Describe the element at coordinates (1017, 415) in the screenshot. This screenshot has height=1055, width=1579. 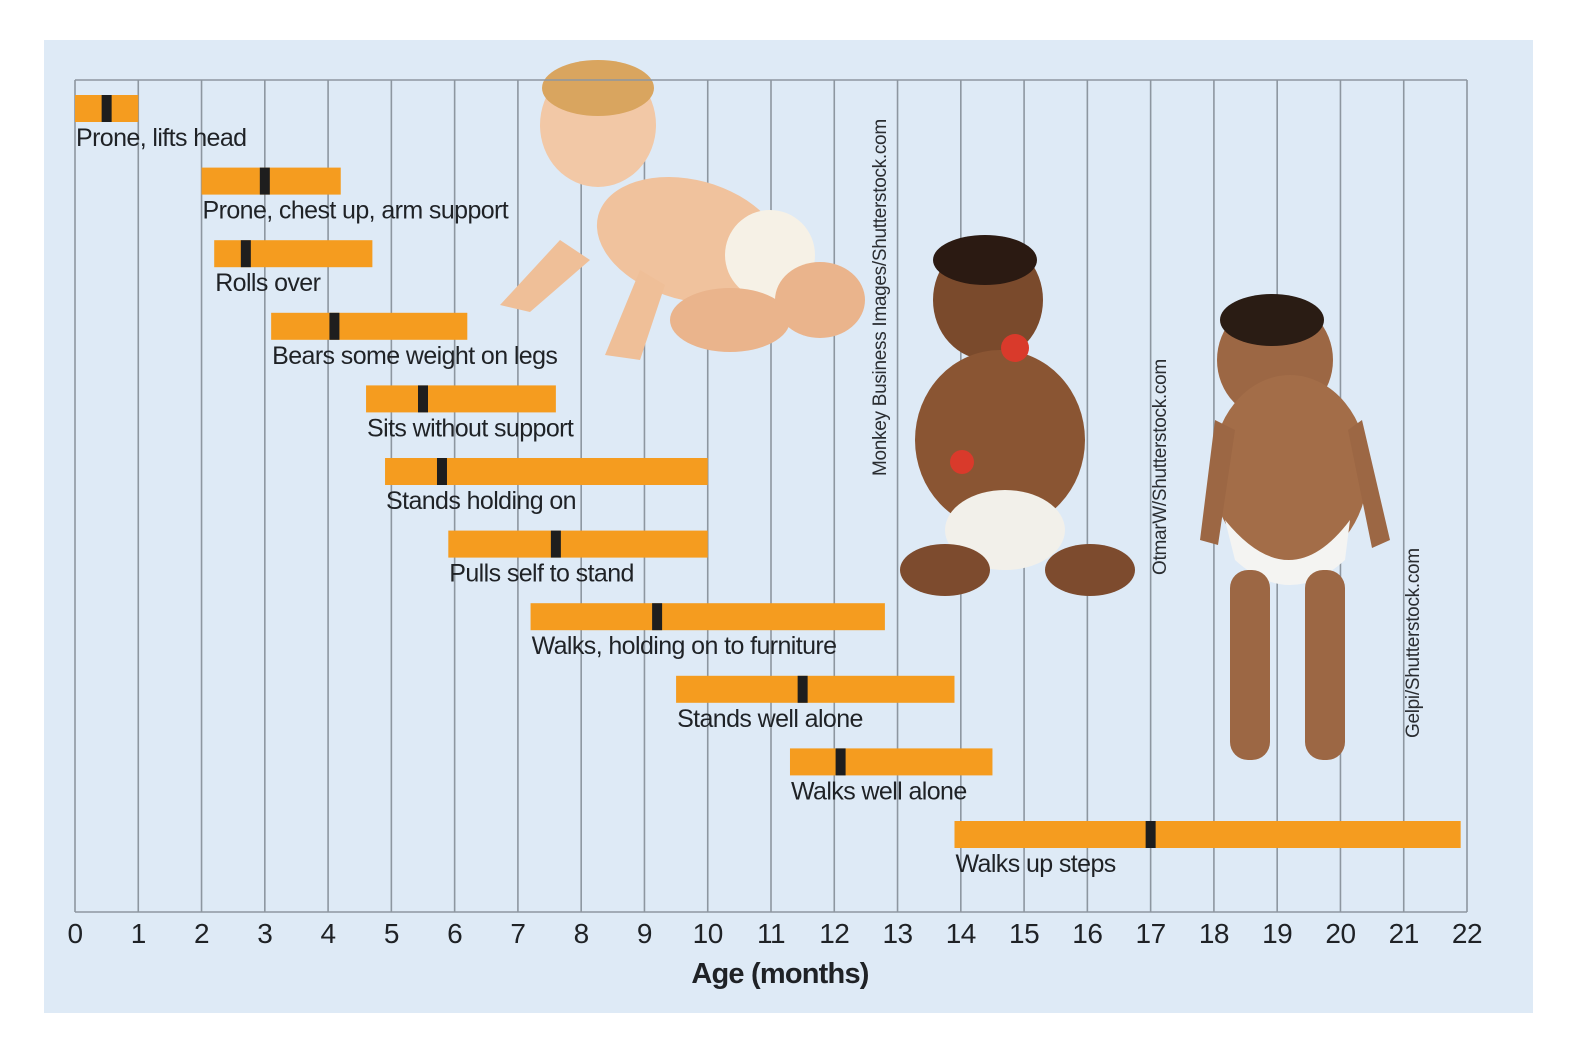
I see `sitting-baby-photo` at that location.